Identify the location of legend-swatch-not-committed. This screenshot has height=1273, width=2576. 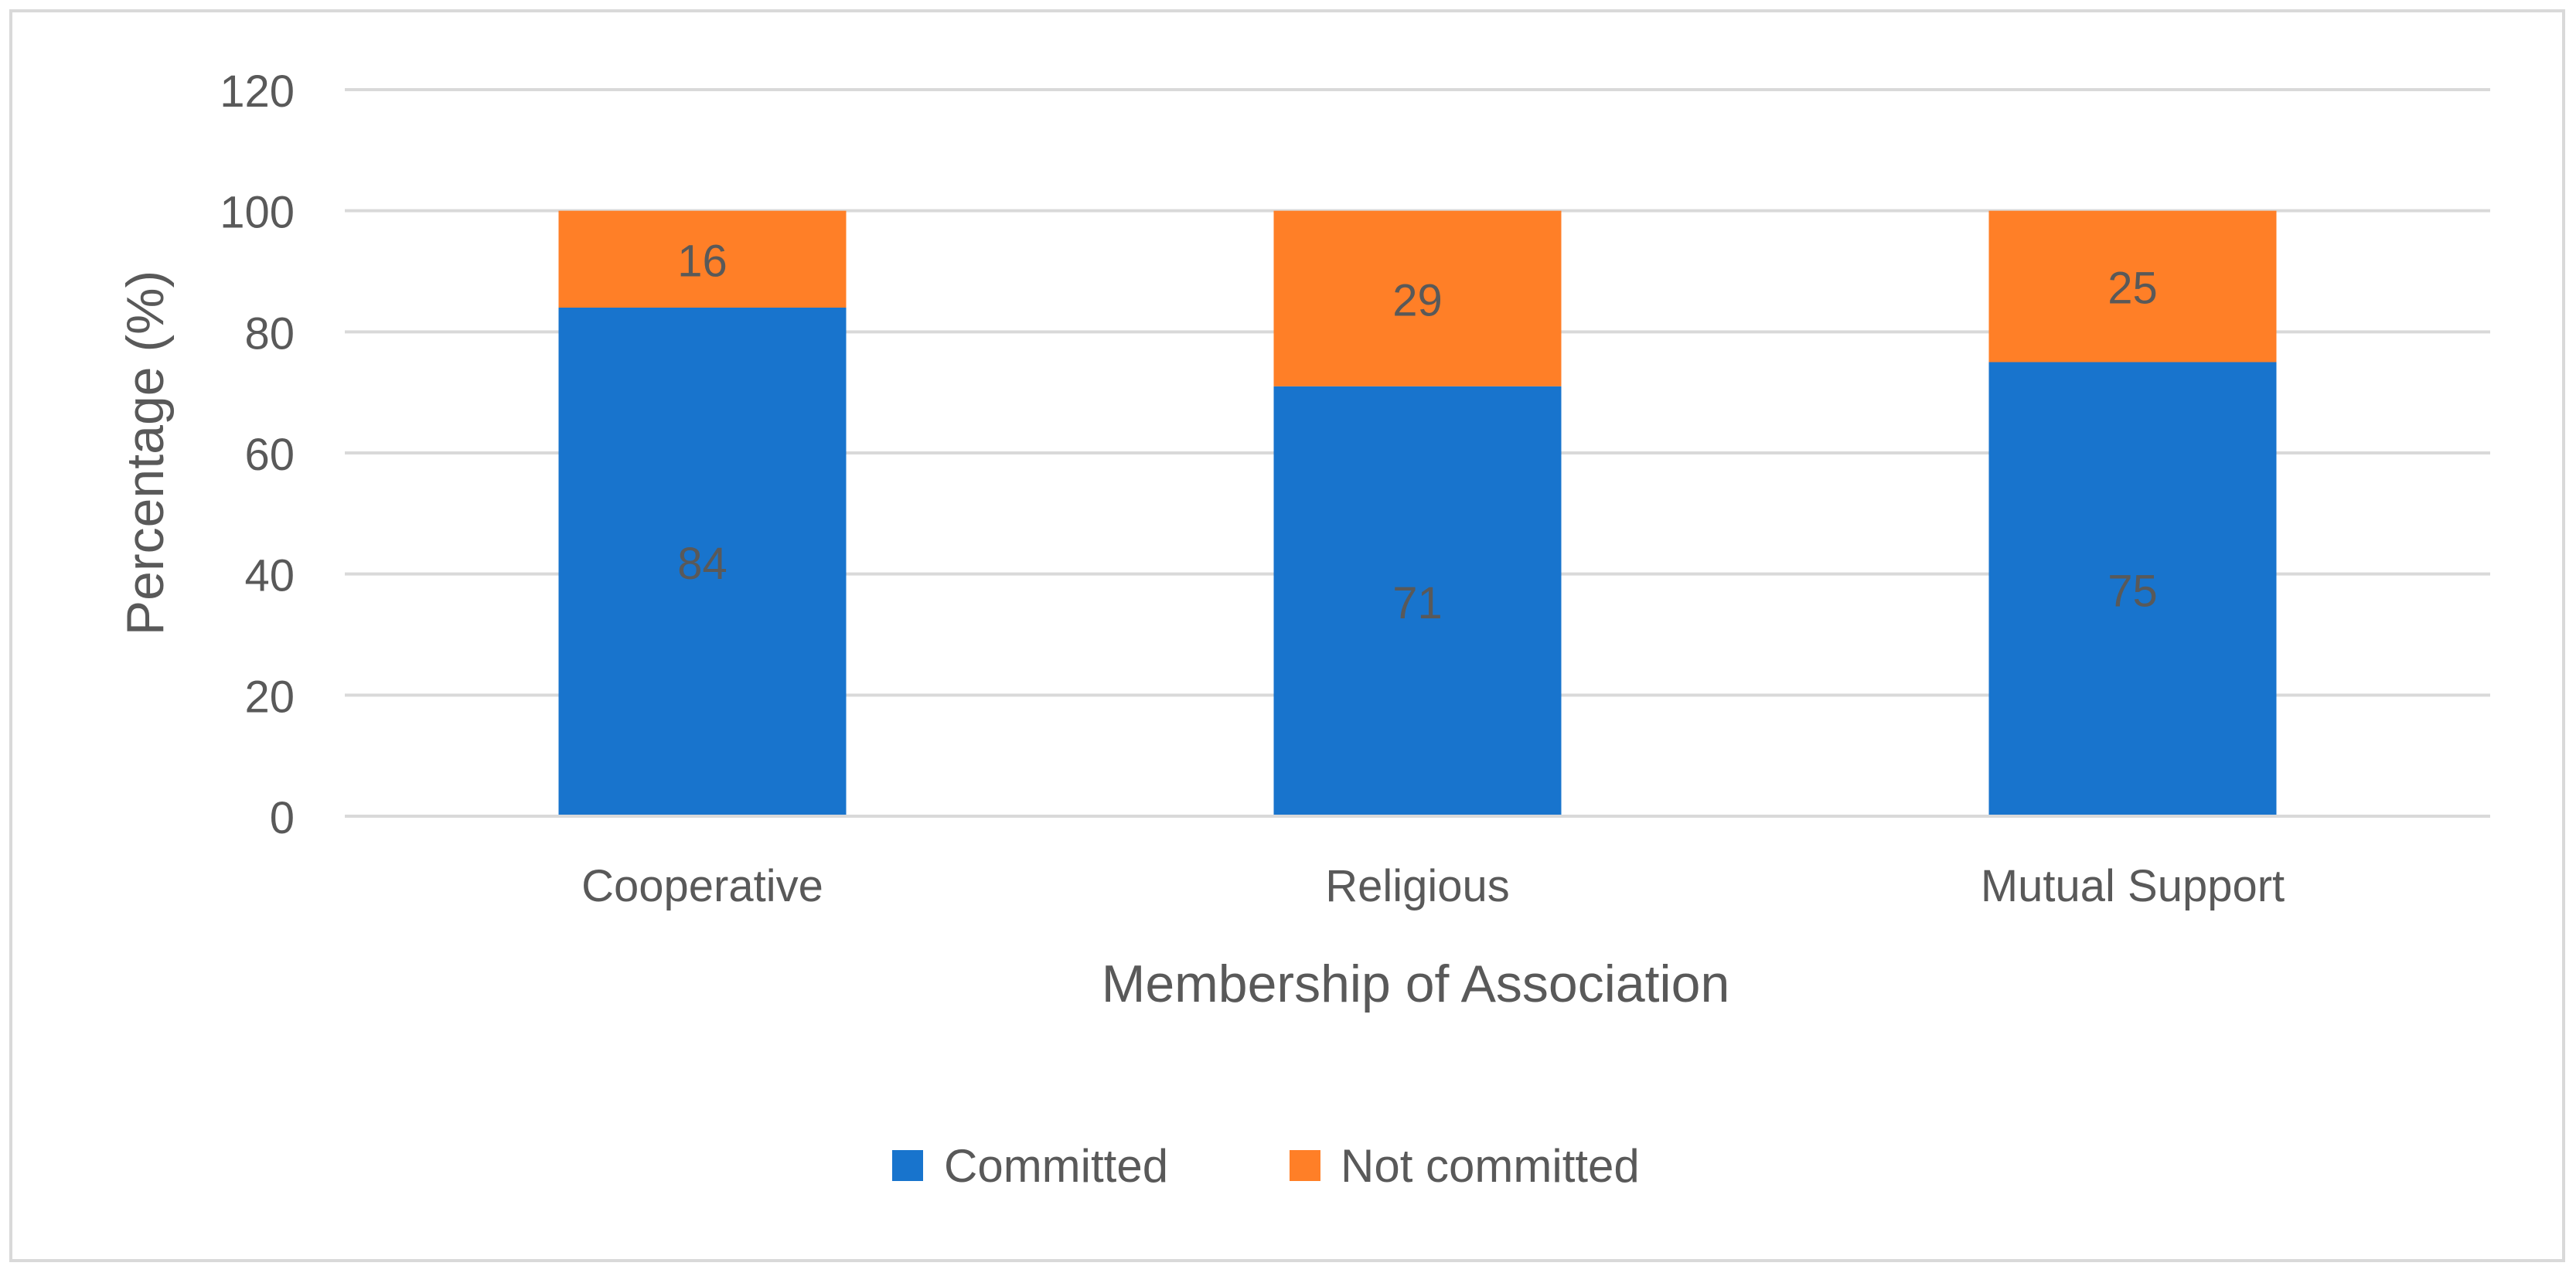
(1305, 1165).